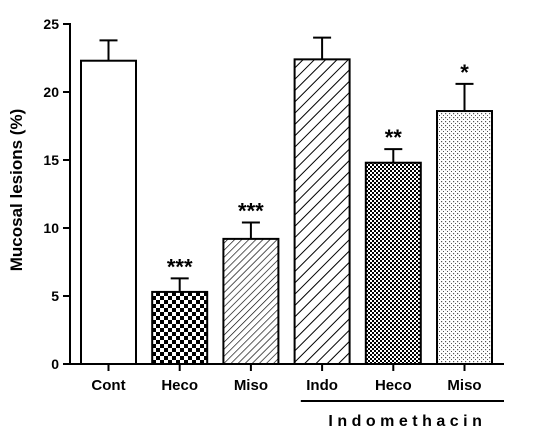 The height and width of the screenshot is (433, 537). What do you see at coordinates (51, 160) in the screenshot?
I see `y-tick-label: 15` at bounding box center [51, 160].